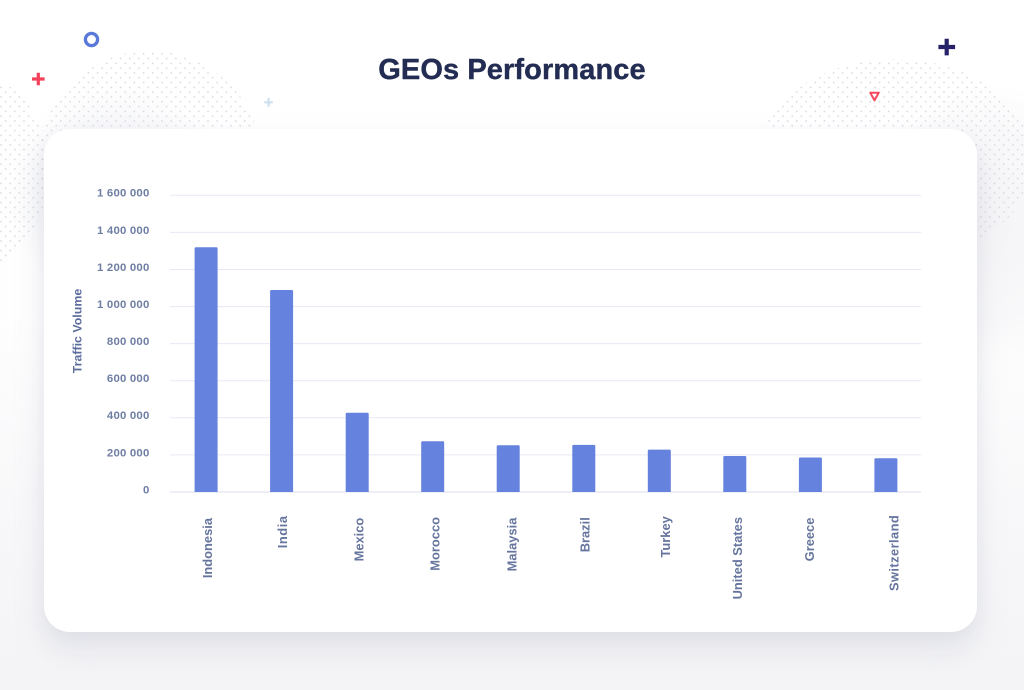 This screenshot has height=690, width=1024. Describe the element at coordinates (128, 342) in the screenshot. I see `svg-text: 800 000` at that location.